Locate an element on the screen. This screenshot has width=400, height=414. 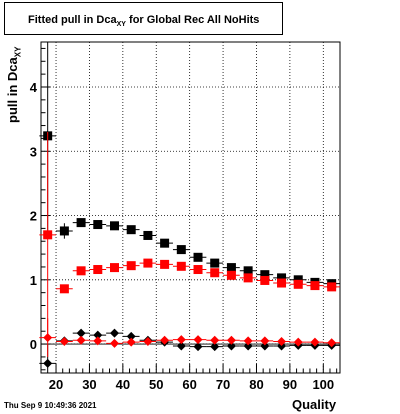
x-tick-label: 80 is located at coordinates (256, 384).